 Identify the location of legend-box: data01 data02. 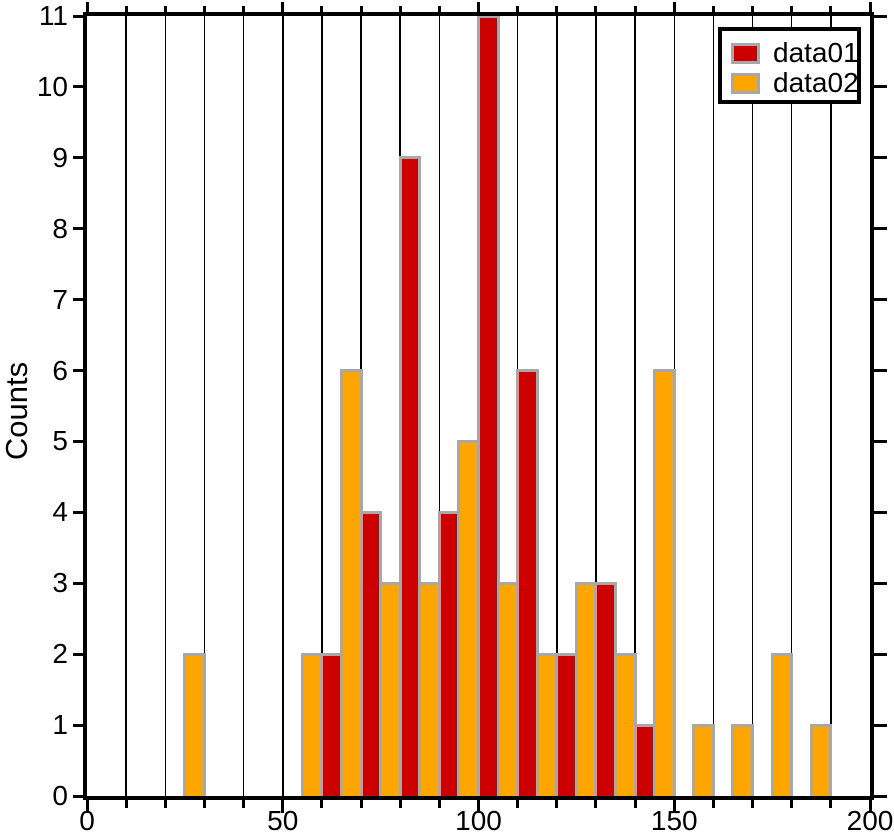
(789, 65).